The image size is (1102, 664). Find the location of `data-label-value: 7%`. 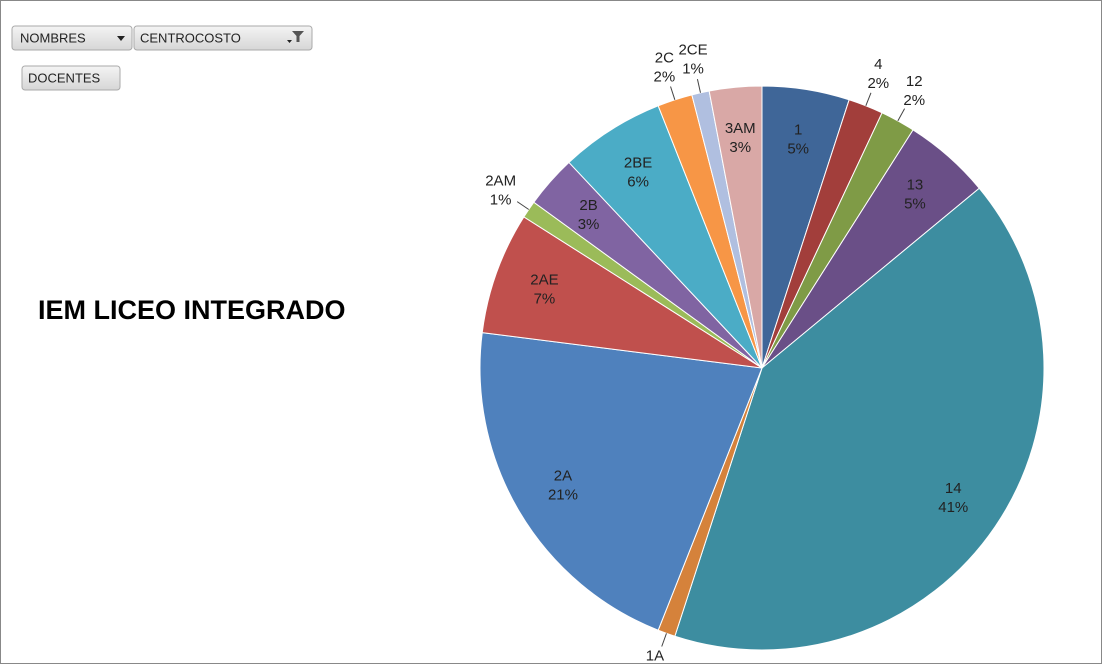

data-label-value: 7% is located at coordinates (545, 299).